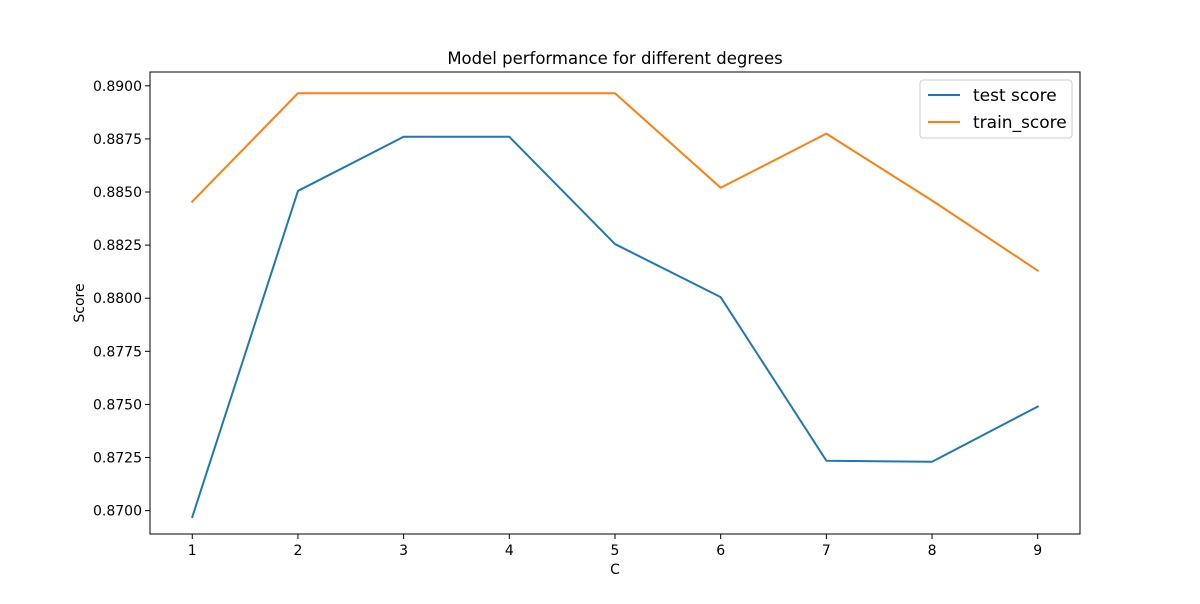 The height and width of the screenshot is (604, 1200). What do you see at coordinates (1037, 551) in the screenshot?
I see `x-tick-label: 9` at bounding box center [1037, 551].